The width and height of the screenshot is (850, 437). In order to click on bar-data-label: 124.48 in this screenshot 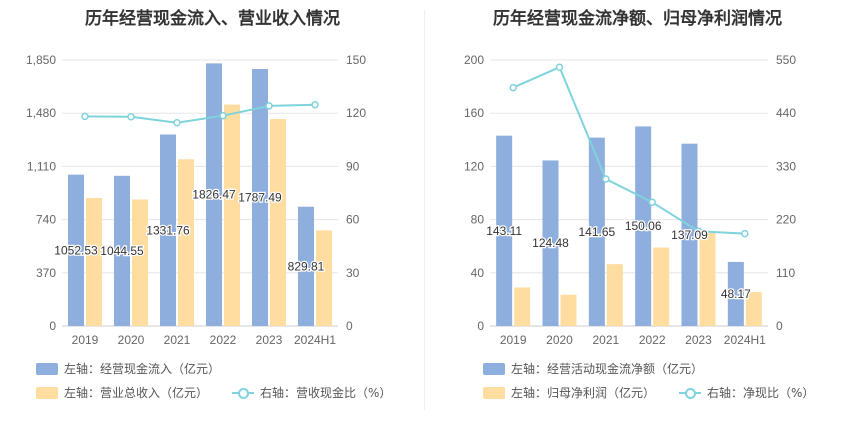, I will do `click(550, 243)`.